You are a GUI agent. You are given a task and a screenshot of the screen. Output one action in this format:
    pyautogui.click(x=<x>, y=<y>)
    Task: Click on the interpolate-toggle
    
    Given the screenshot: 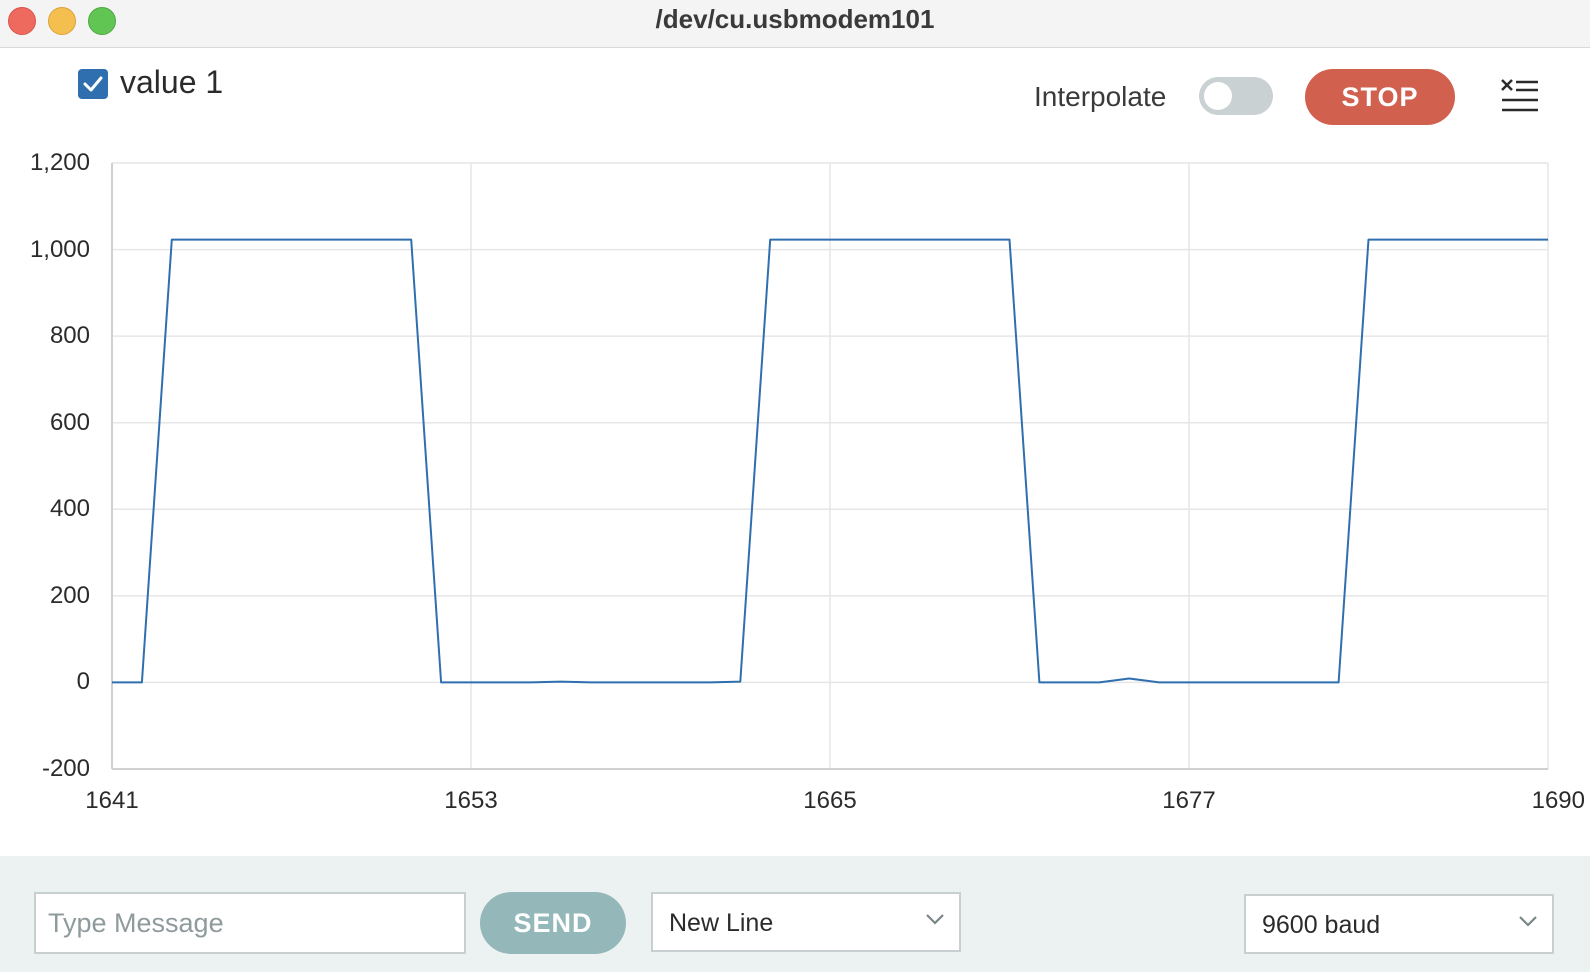 What is the action you would take?
    pyautogui.click(x=1236, y=96)
    